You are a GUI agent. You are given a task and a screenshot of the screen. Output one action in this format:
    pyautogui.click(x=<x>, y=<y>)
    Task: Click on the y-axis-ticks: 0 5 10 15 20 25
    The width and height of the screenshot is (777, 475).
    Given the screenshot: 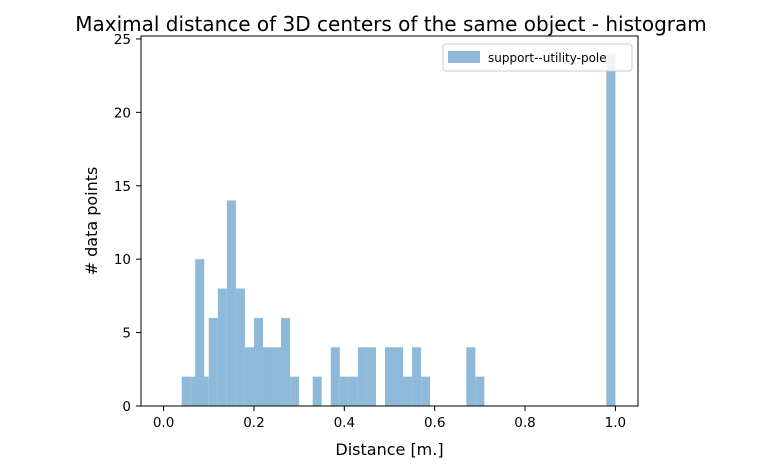 What is the action you would take?
    pyautogui.click(x=127, y=223)
    